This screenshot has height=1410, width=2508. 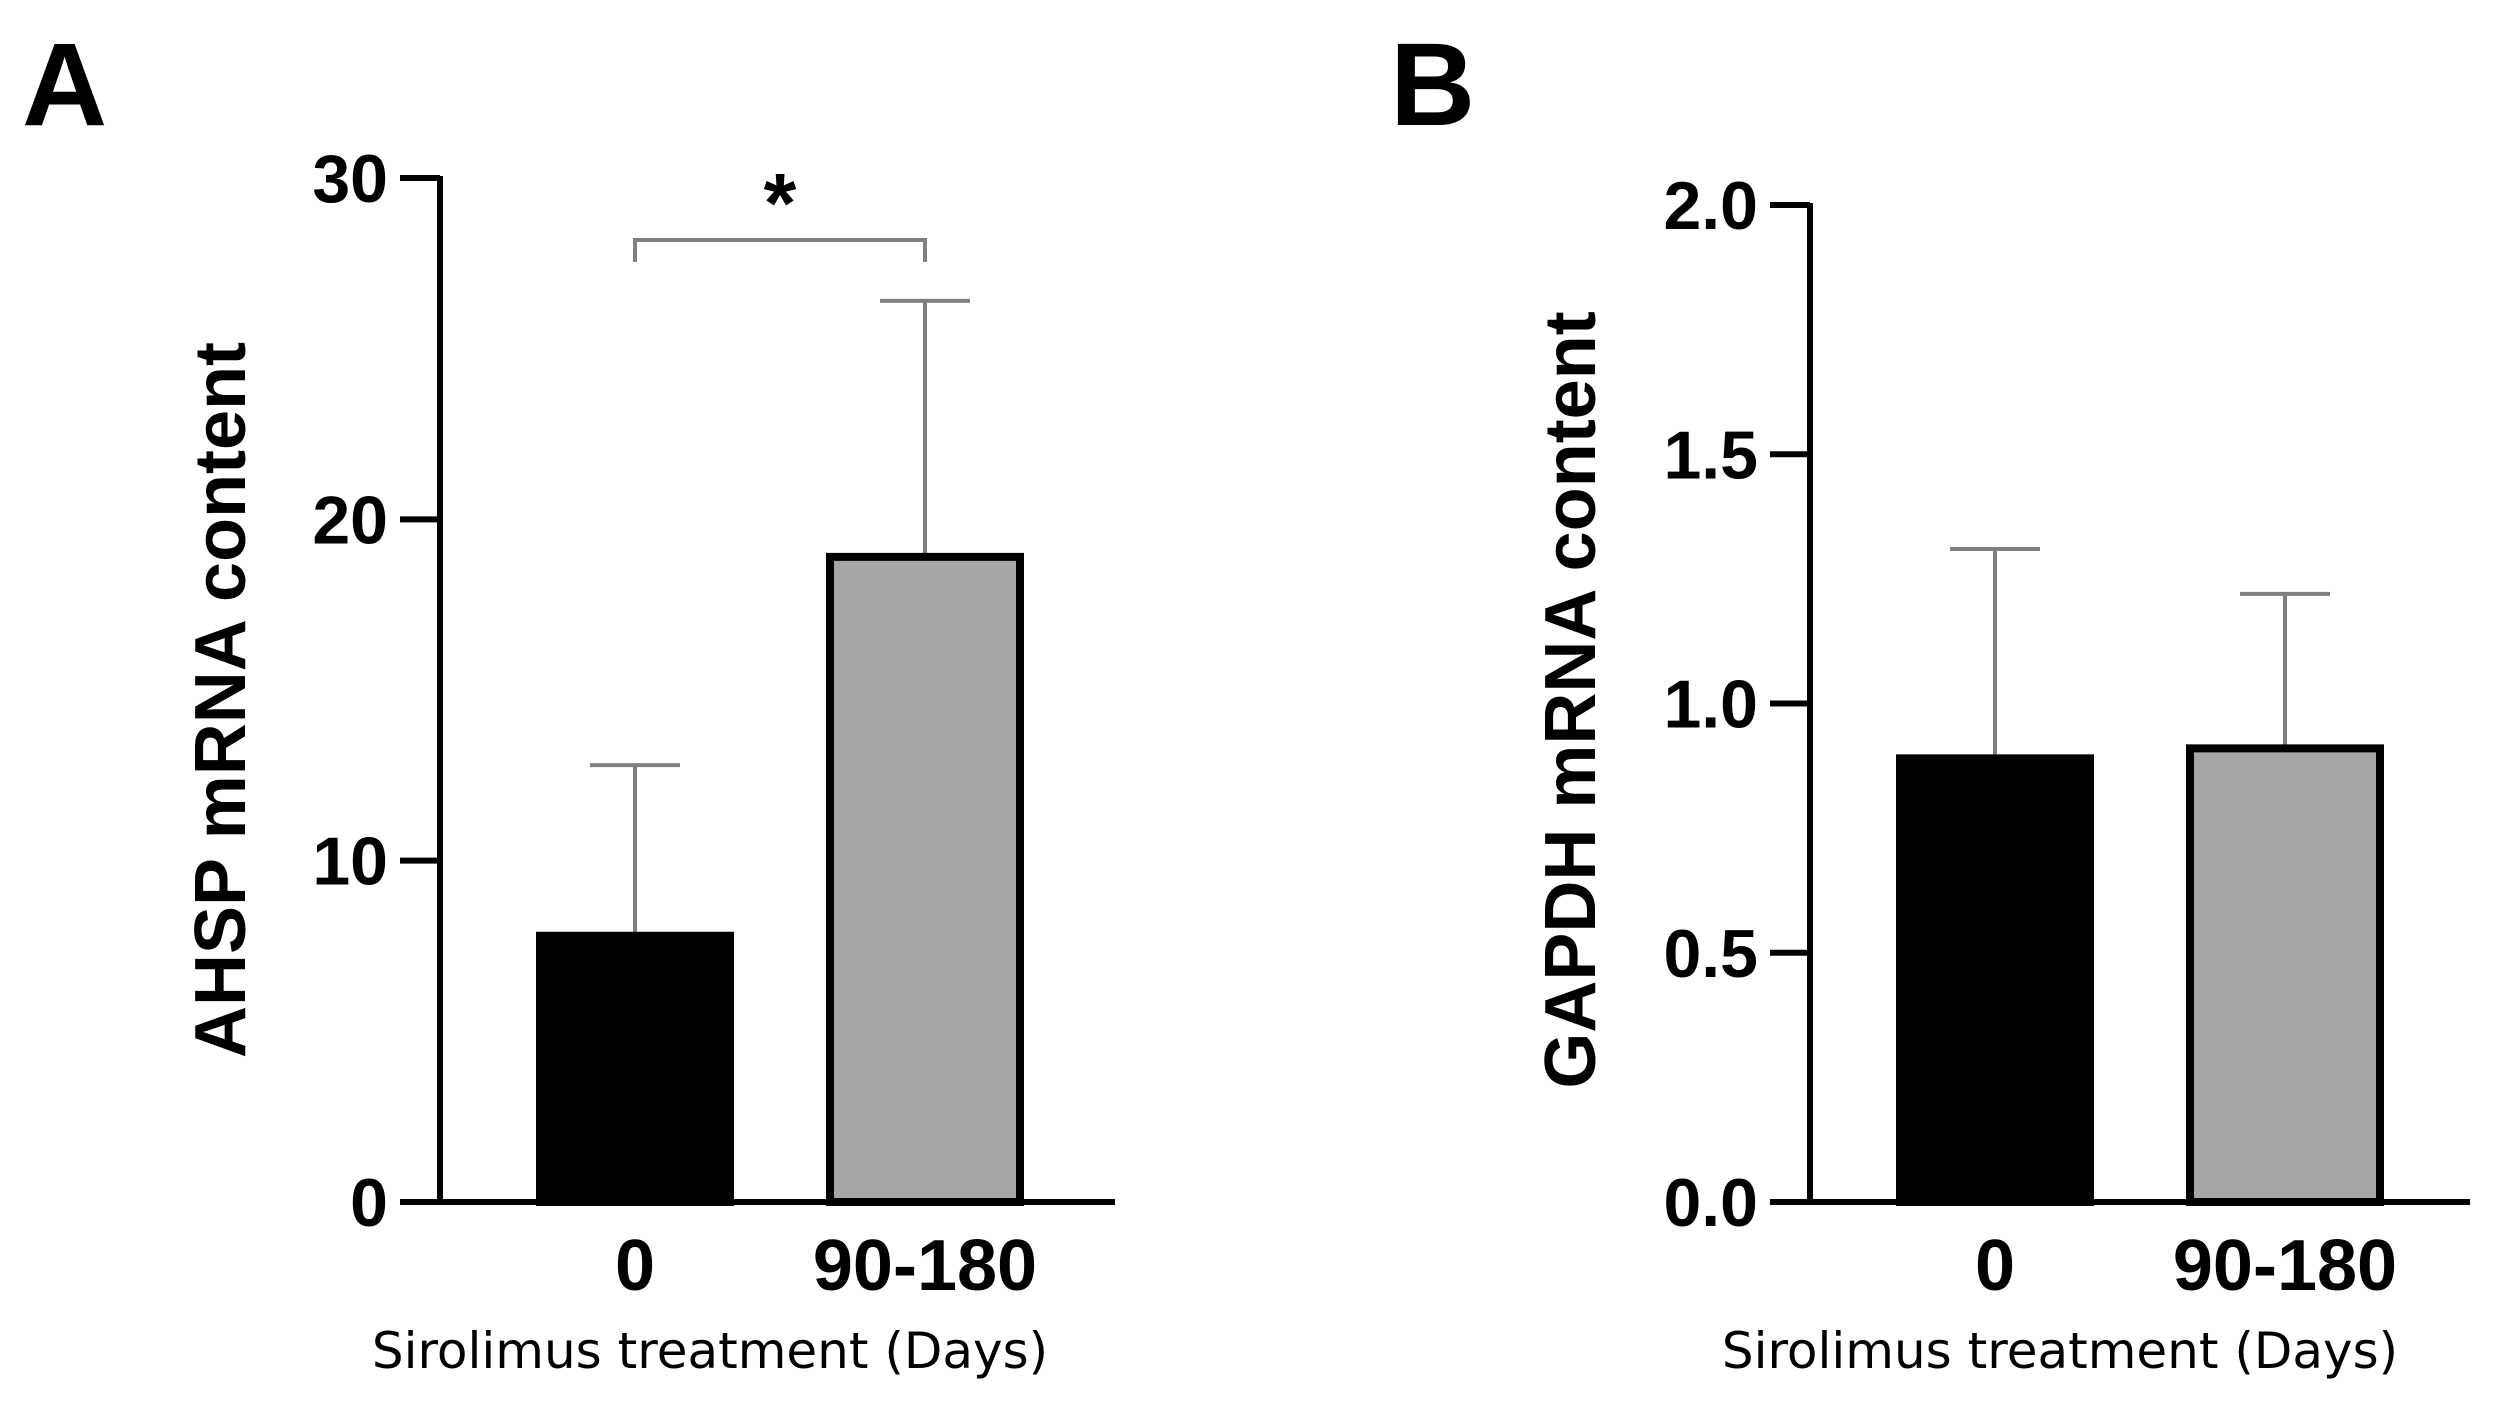 I want to click on y-tick-label: 0.0, so click(x=1710, y=1203).